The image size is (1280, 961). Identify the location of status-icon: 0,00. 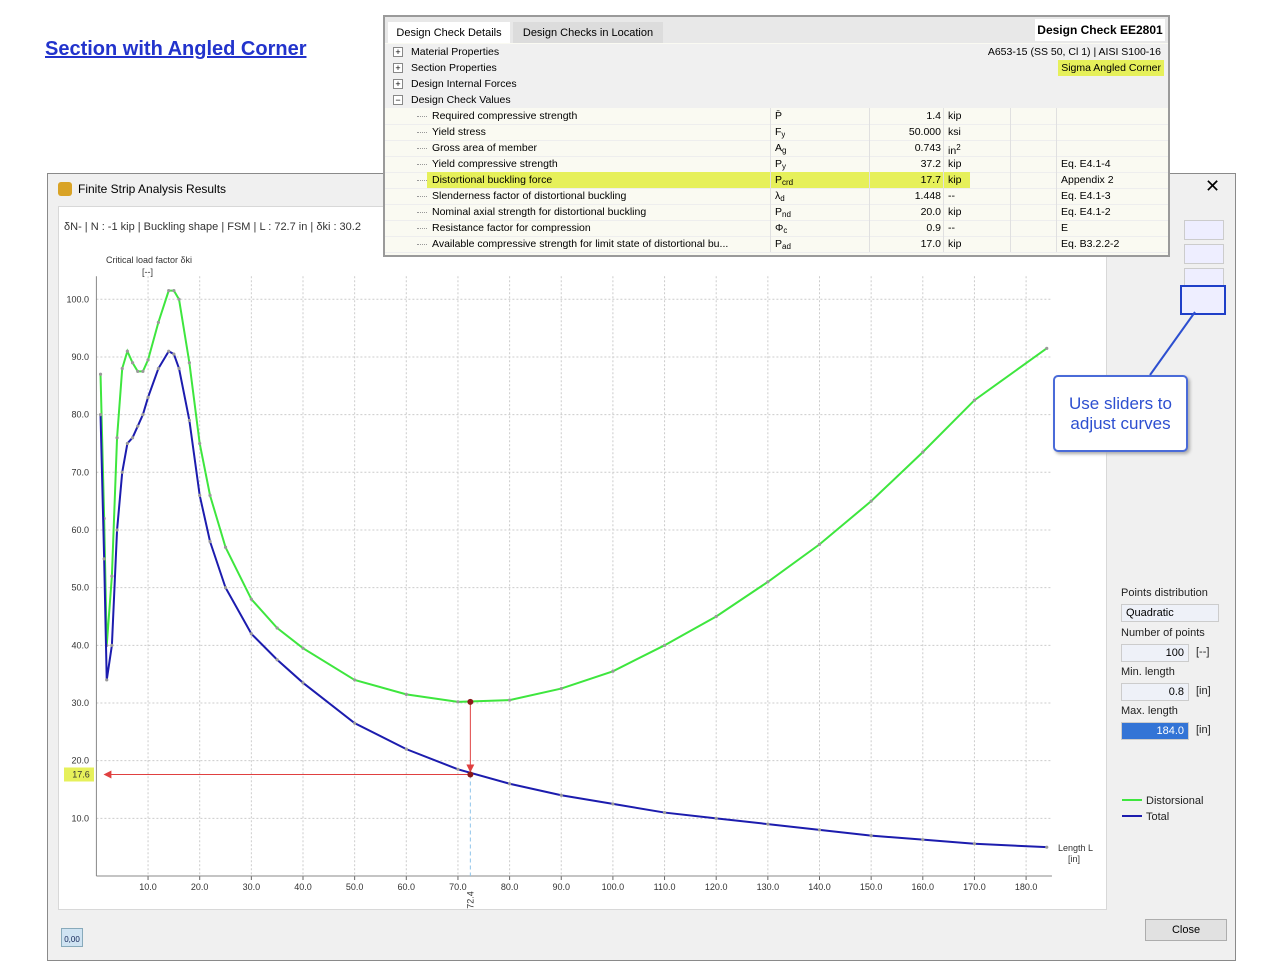
(72, 937).